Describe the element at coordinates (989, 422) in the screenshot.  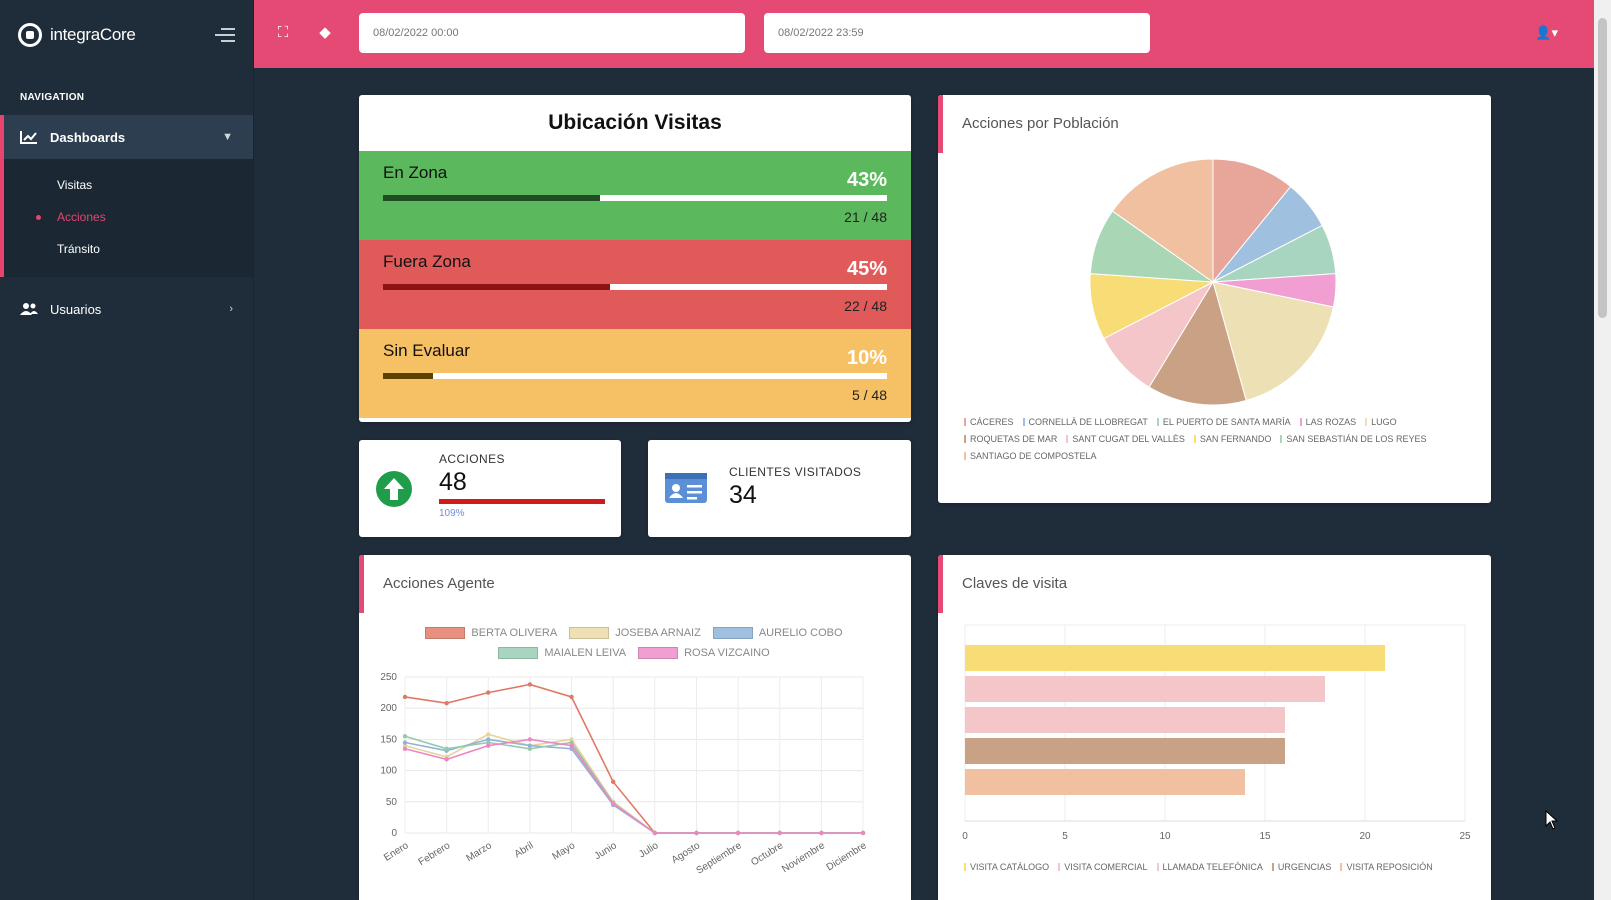
I see `legend-item: CÁCERES` at that location.